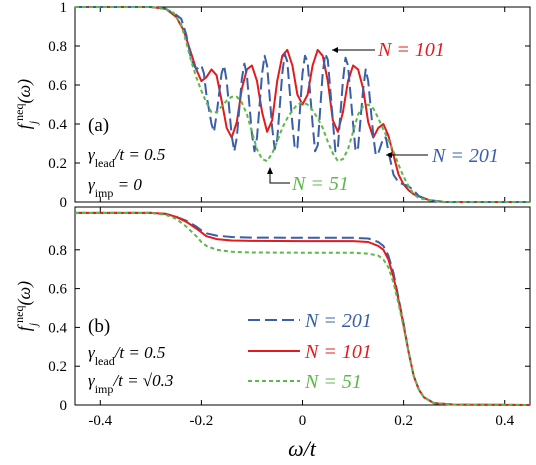 This screenshot has height=465, width=536. Describe the element at coordinates (403, 421) in the screenshot. I see `panel-b-xtick-label: 0.2` at that location.